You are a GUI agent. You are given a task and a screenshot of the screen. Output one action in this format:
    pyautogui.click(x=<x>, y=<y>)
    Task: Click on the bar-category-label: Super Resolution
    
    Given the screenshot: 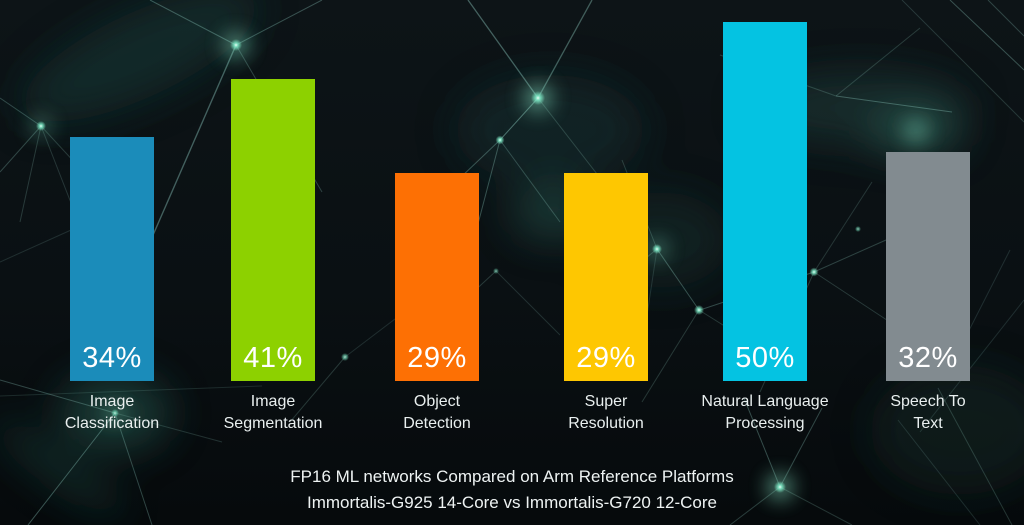 What is the action you would take?
    pyautogui.click(x=606, y=412)
    